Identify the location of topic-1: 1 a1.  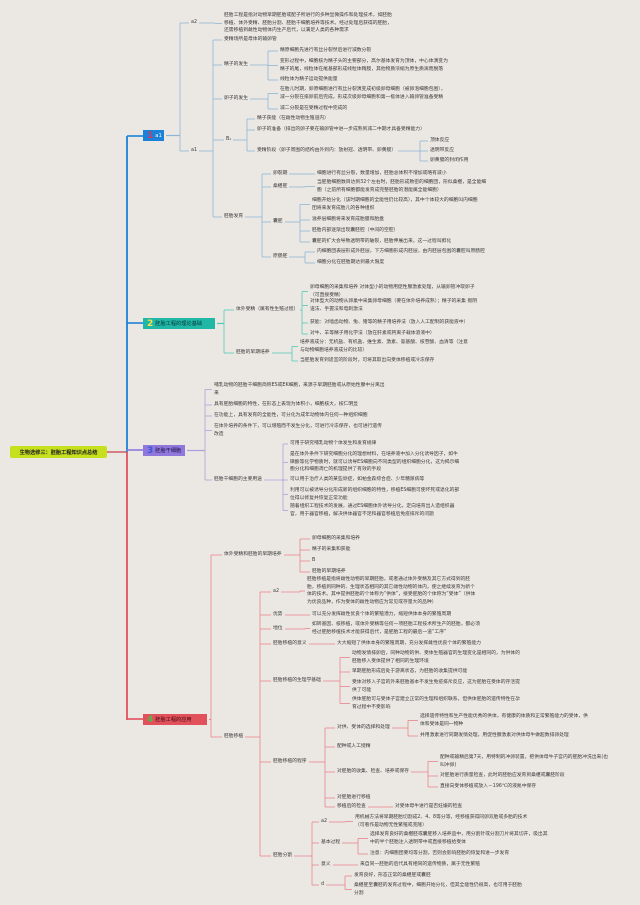
(153, 135).